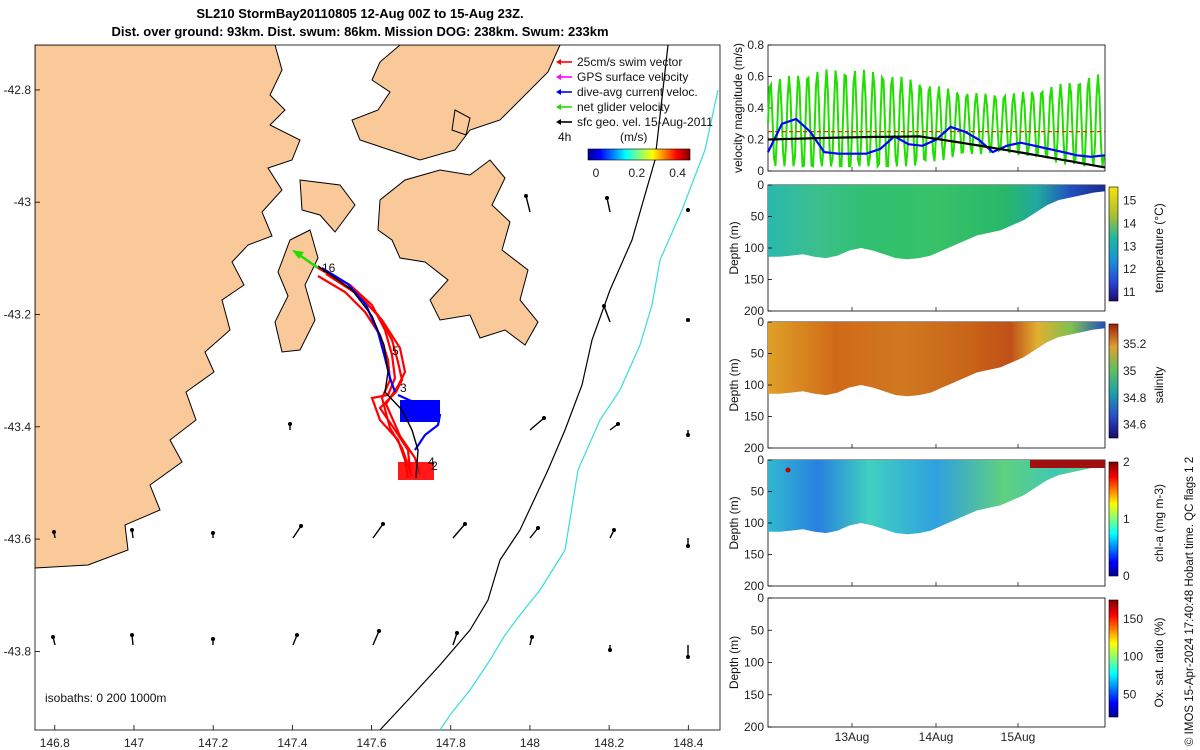 The height and width of the screenshot is (750, 1200). I want to click on map-x-tick-label: 147.8, so click(451, 743).